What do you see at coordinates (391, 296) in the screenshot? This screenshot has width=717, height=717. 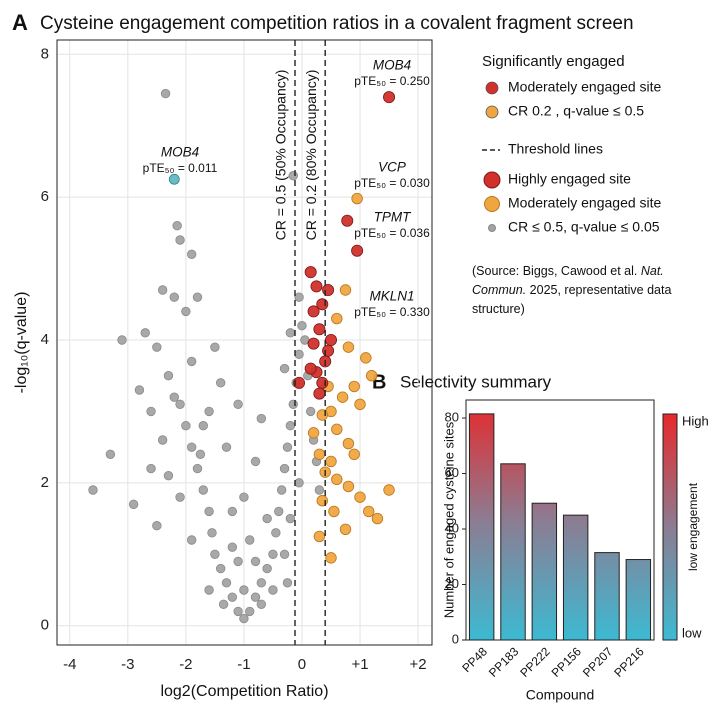 I see `annotation-label: MKLN1` at bounding box center [391, 296].